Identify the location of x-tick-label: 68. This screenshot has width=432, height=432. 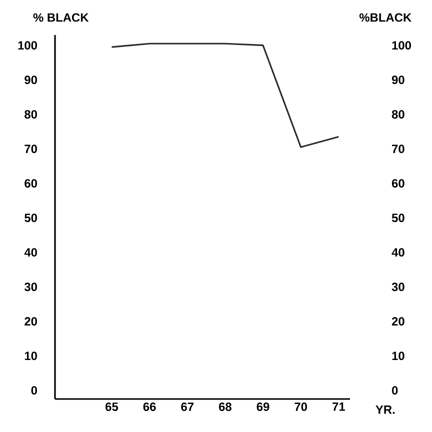
(225, 406).